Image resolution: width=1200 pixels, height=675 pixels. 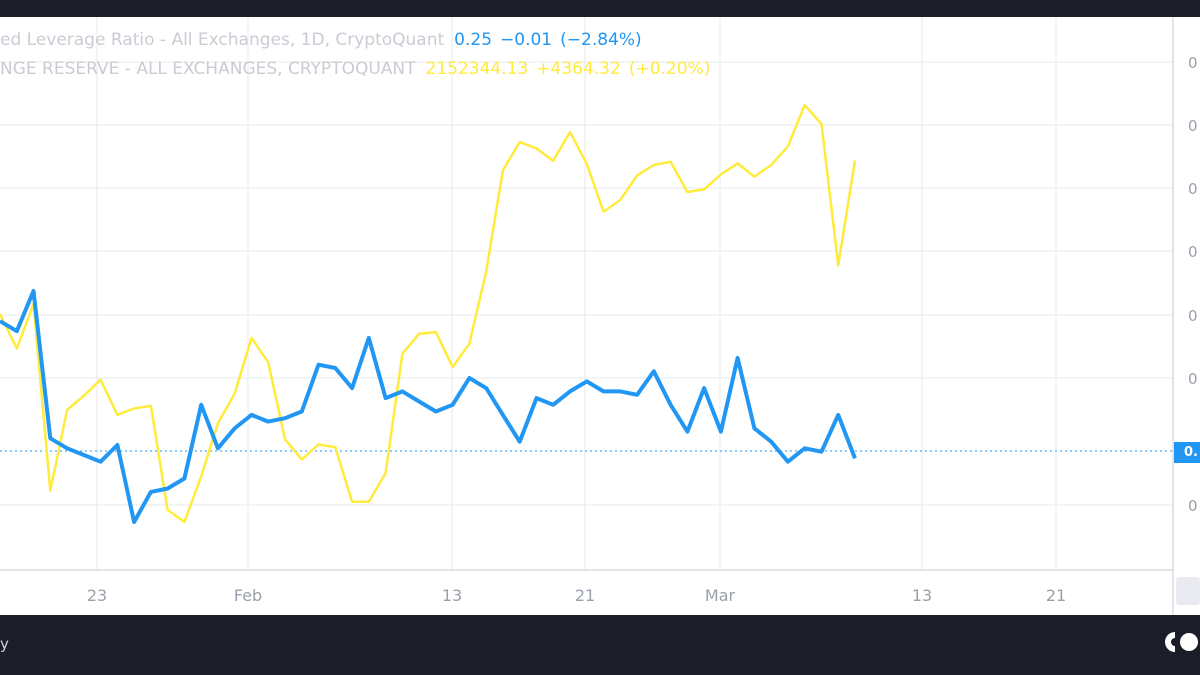 I want to click on legend-leverage-ratio-change: −0.01, so click(x=526, y=40).